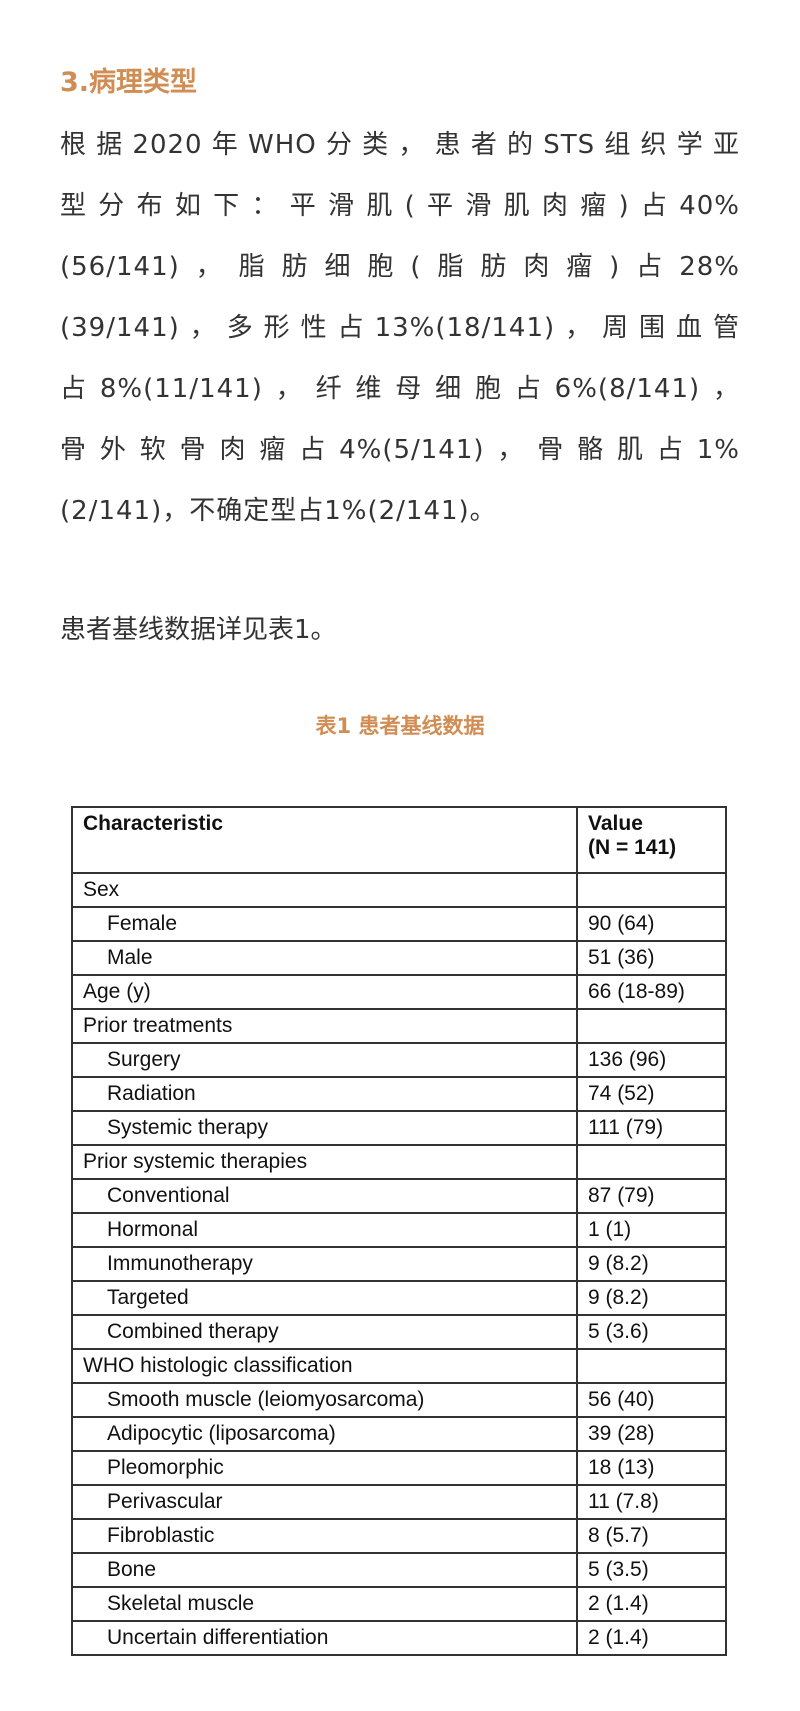 The image size is (800, 1711). I want to click on row-label: Targeted, so click(324, 1298).